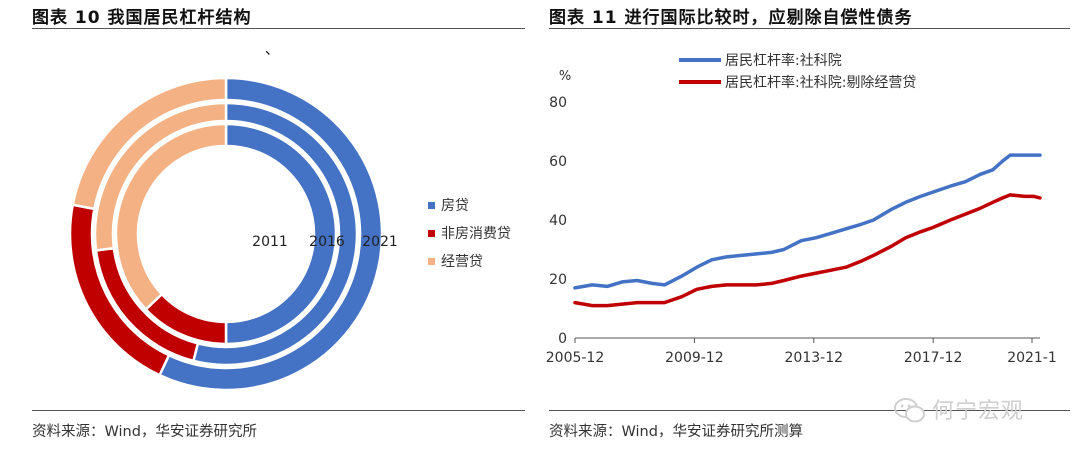  I want to click on wechat-icon, so click(909, 410).